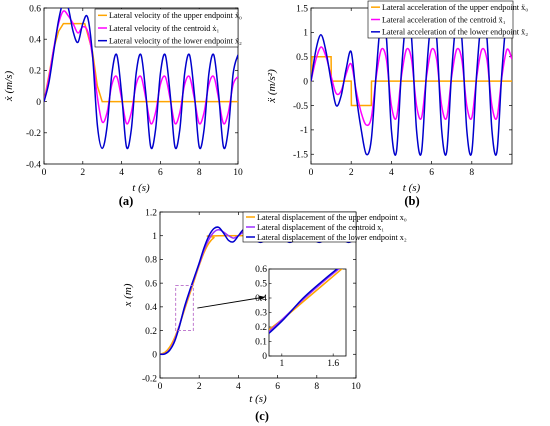 The height and width of the screenshot is (426, 550). Describe the element at coordinates (316, 387) in the screenshot. I see `chart-c-x-tick-label: 8` at that location.